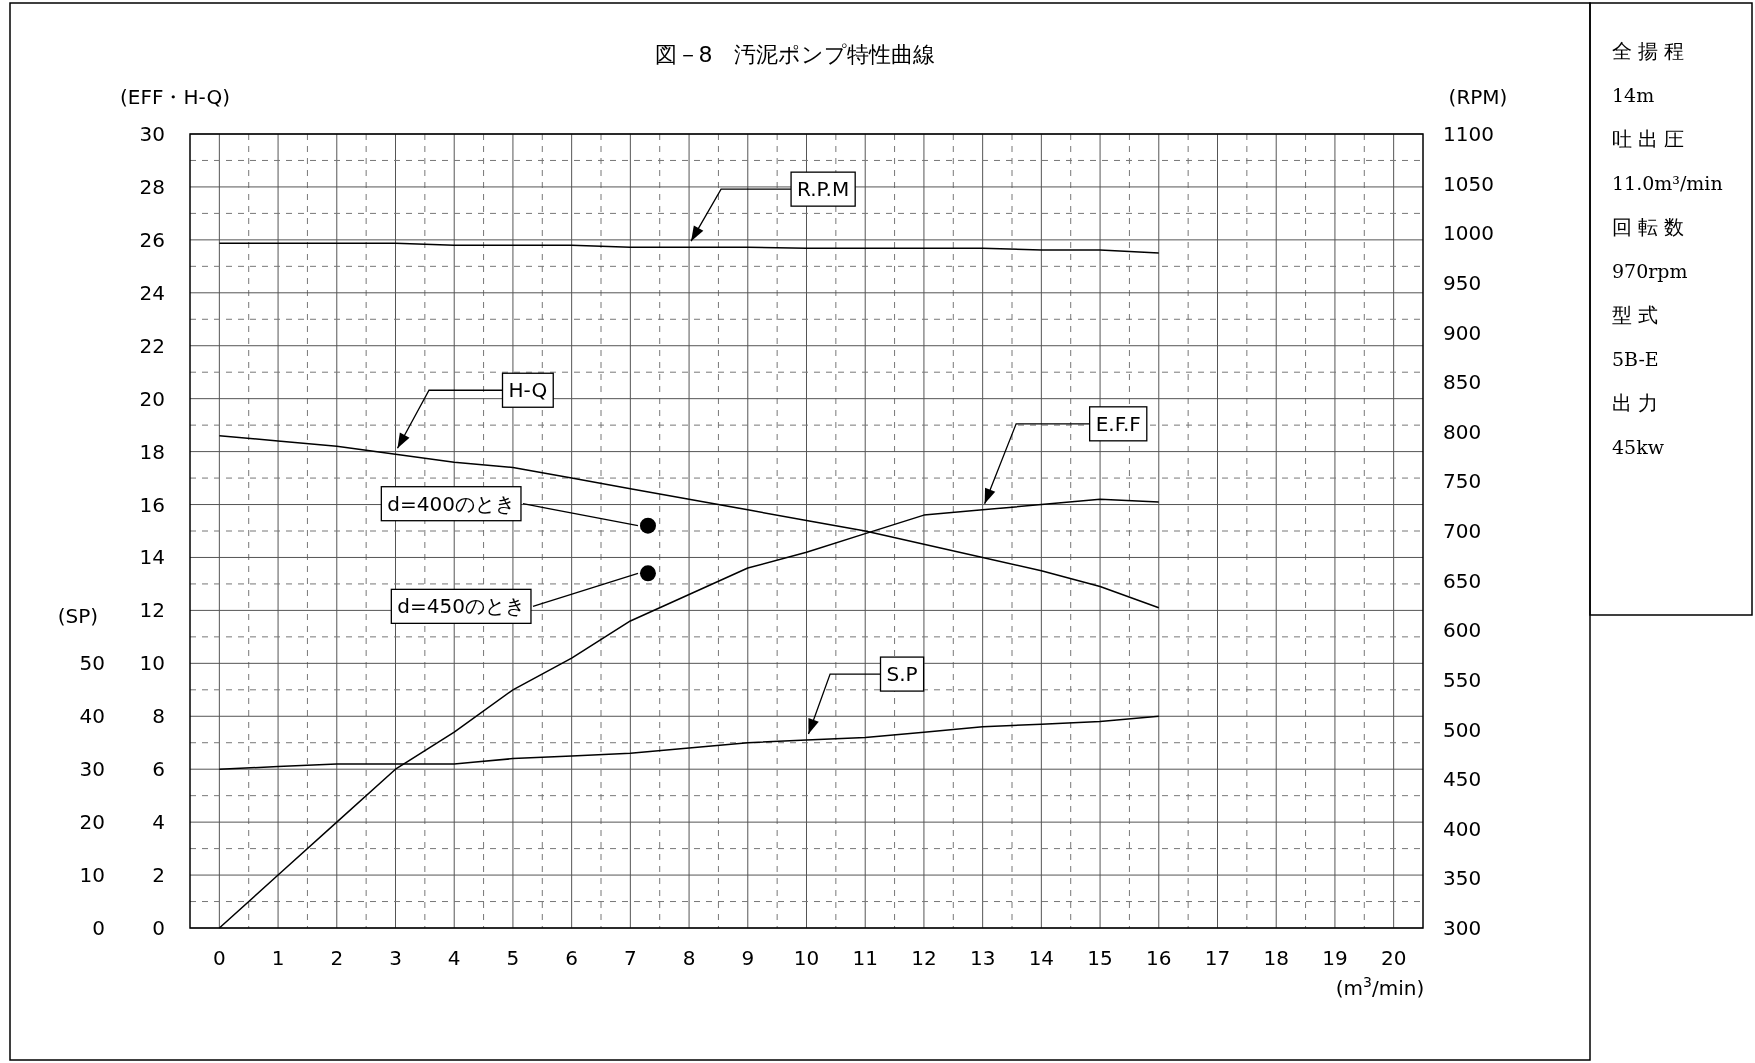 Image resolution: width=1755 pixels, height=1063 pixels. What do you see at coordinates (1462, 332) in the screenshot?
I see `y2-tick-label: 900` at bounding box center [1462, 332].